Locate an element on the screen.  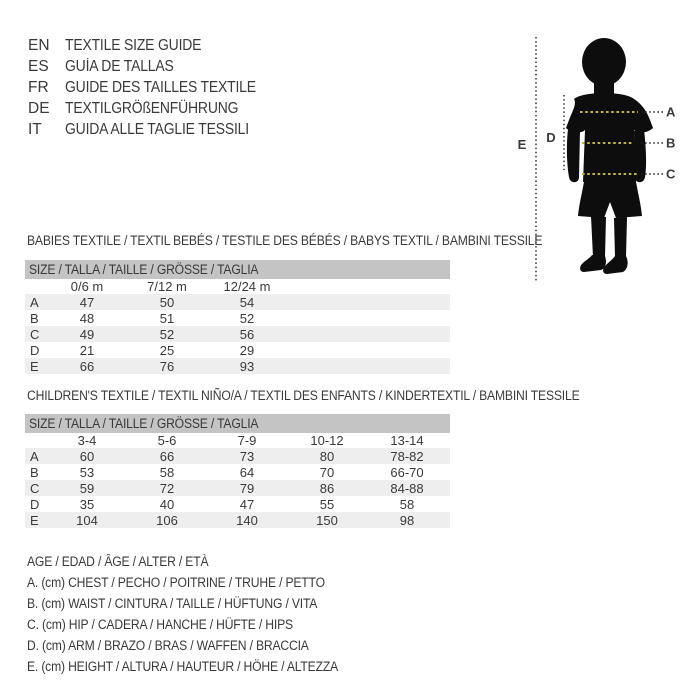
children-size-header-bar: SIZE / TALLA / TAILLE / GRÖSSE / TAGLIA is located at coordinates (237, 423).